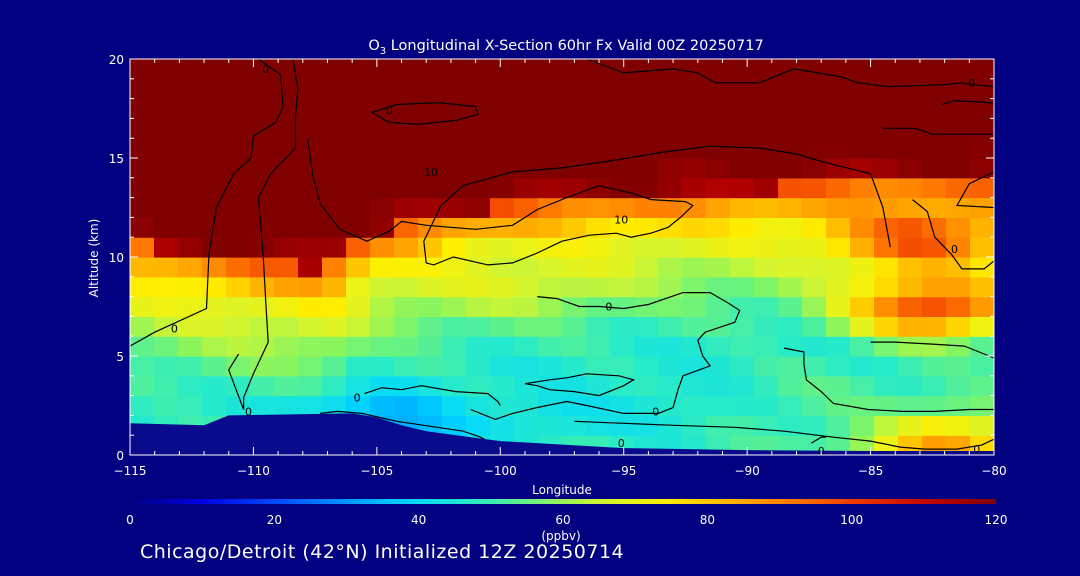 This screenshot has height=576, width=1080. I want to click on colorbar-ticks: 0 20 40 60 80 100 120, so click(566, 520).